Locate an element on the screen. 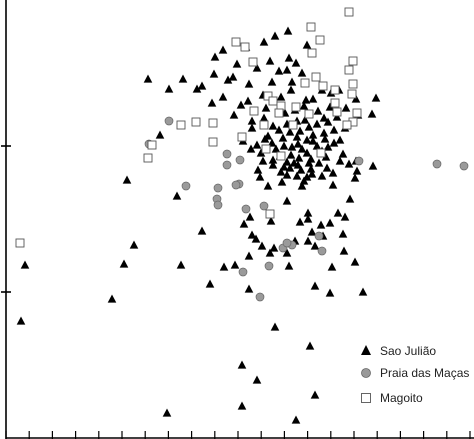  legend: Sao Julião Praia das Maças Magoito is located at coordinates (415, 374).